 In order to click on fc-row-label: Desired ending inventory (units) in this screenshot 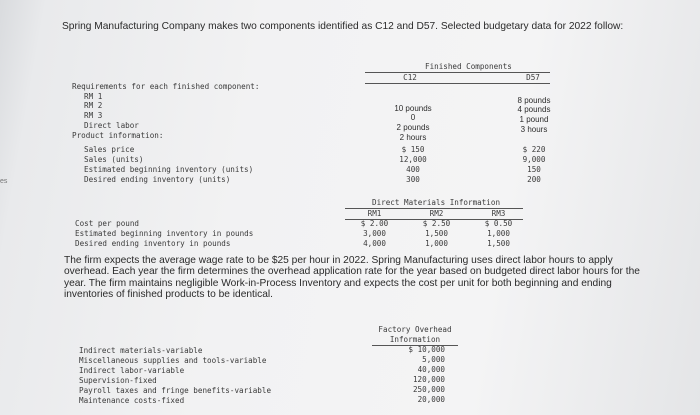, I will do `click(157, 179)`.